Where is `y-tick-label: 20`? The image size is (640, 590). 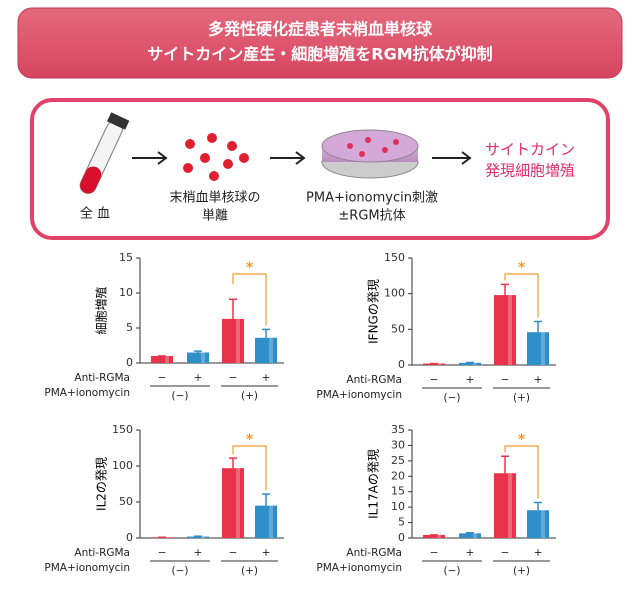
y-tick-label: 20 is located at coordinates (398, 475).